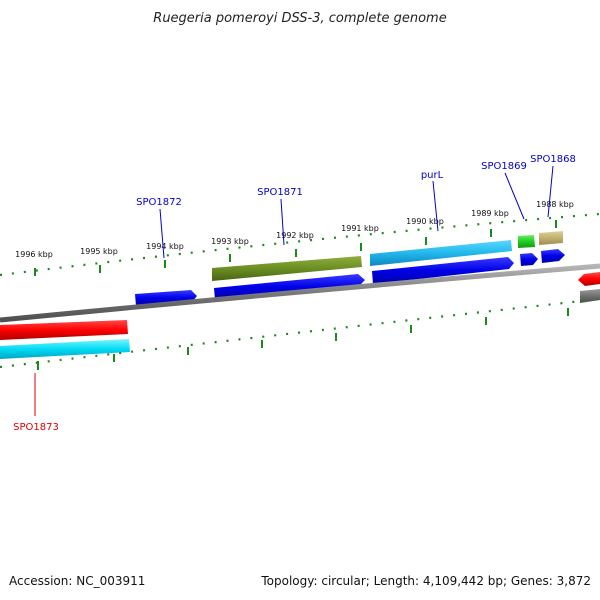 The width and height of the screenshot is (600, 600). What do you see at coordinates (287, 268) in the screenshot?
I see `gene-olive-feature` at bounding box center [287, 268].